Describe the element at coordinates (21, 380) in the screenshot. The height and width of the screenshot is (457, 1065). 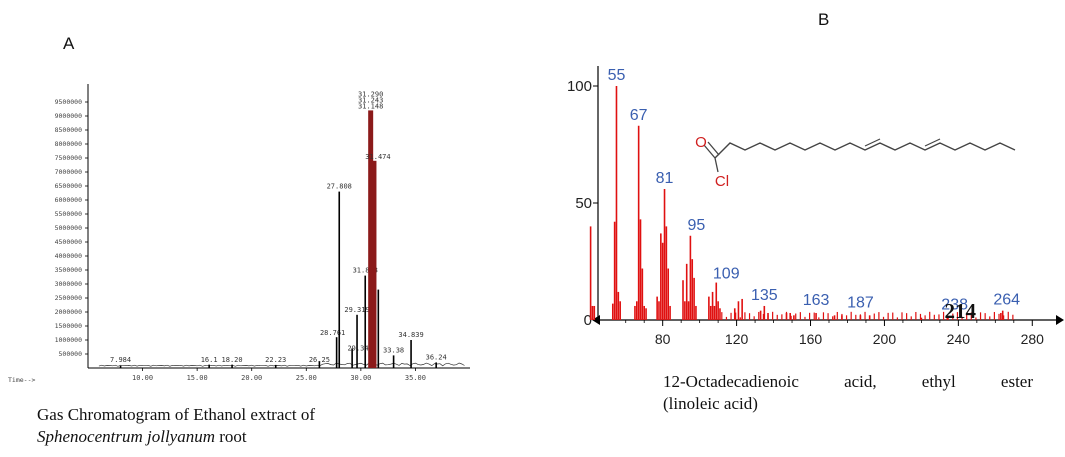
I see `gc-x-axis-label: Time-->` at that location.